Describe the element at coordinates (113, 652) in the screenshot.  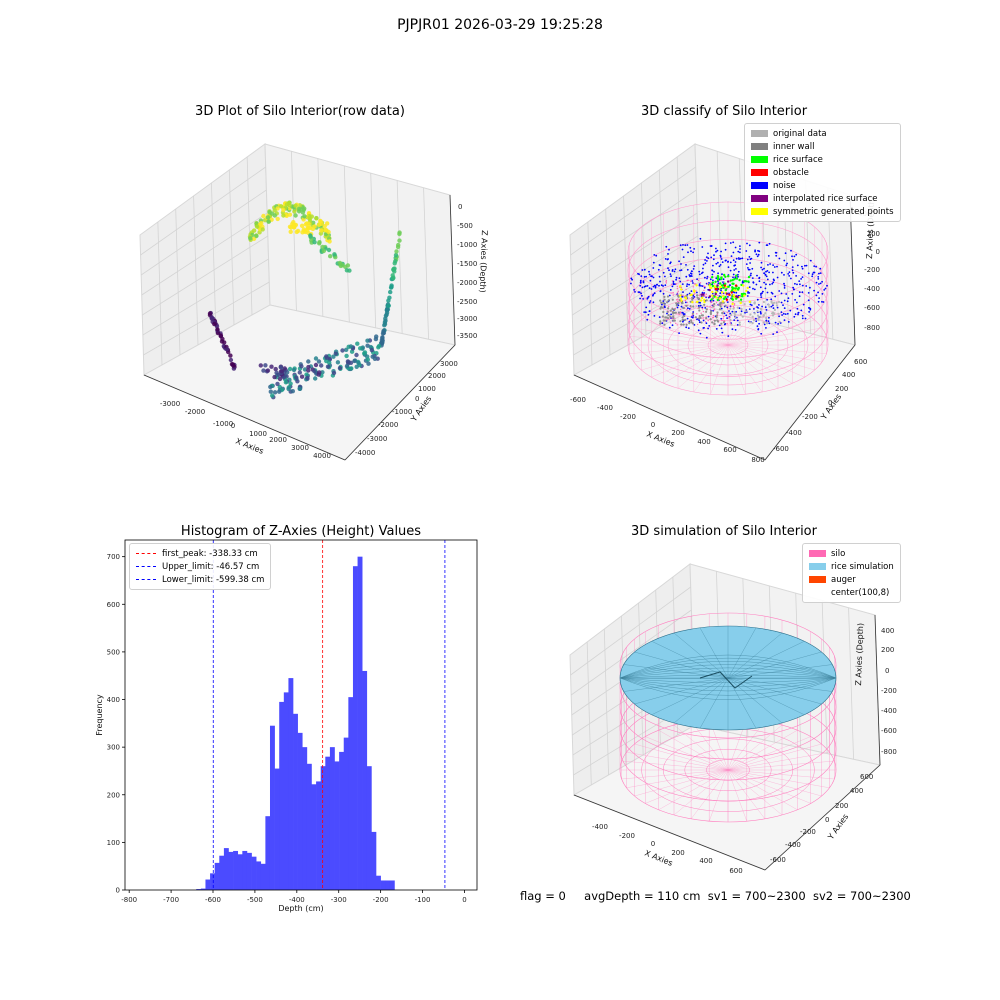
I see `histogram-ytick-label: 500` at that location.